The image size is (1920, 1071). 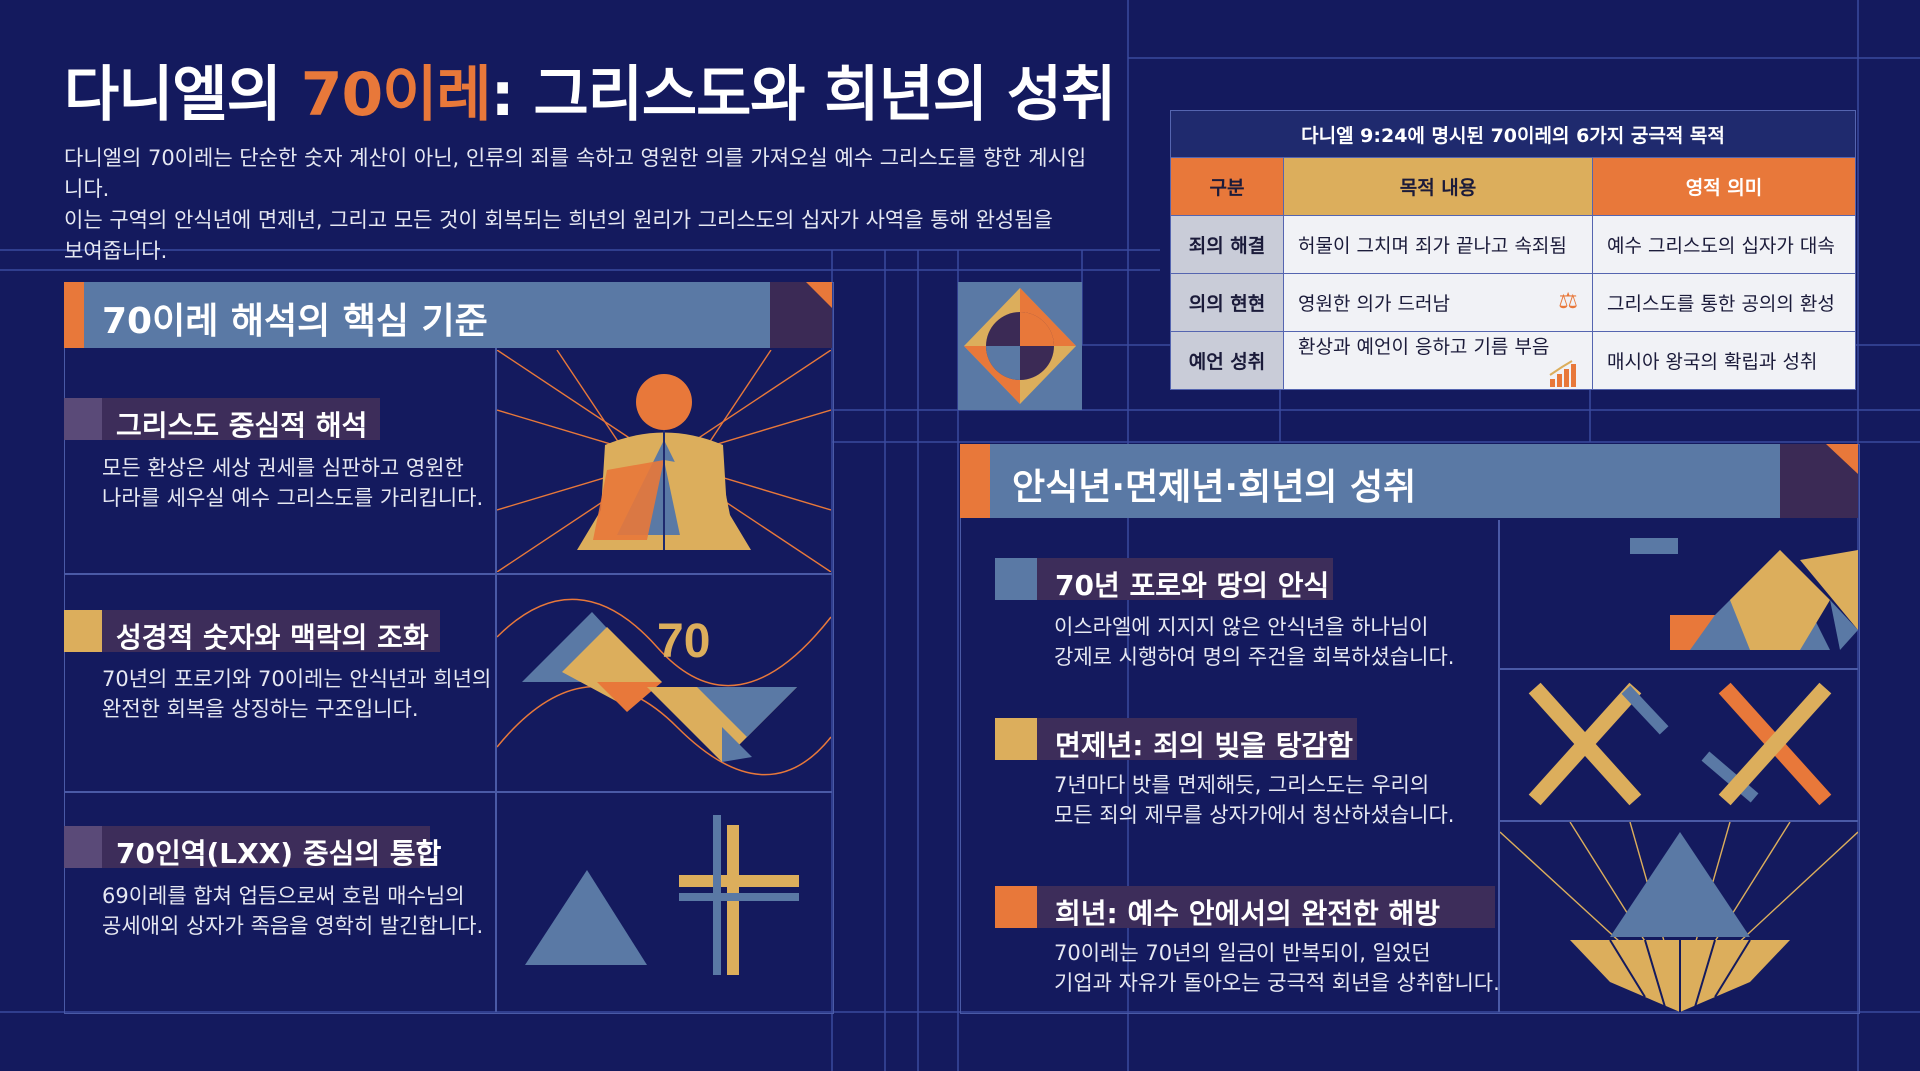 What do you see at coordinates (295, 321) in the screenshot?
I see `left-section-title: 70이레 해석의 핵심 기준` at bounding box center [295, 321].